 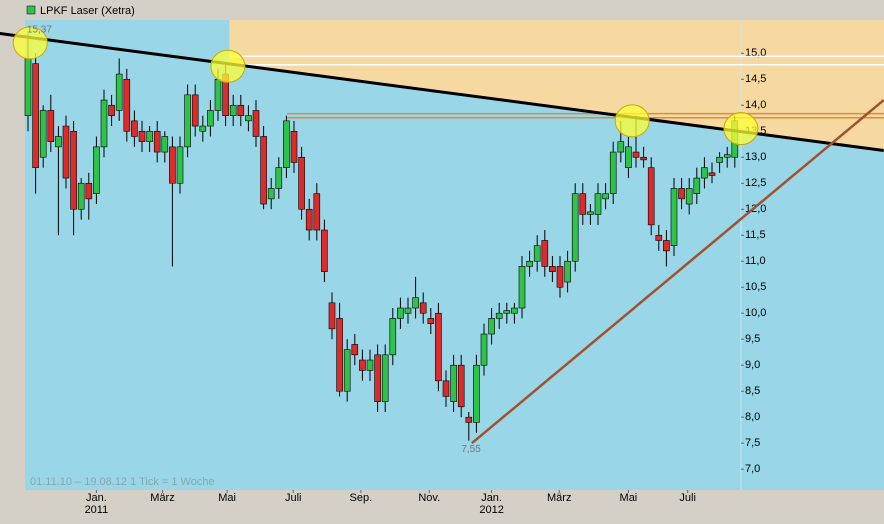 I want to click on y-tick-label: 13,0, so click(x=755, y=157).